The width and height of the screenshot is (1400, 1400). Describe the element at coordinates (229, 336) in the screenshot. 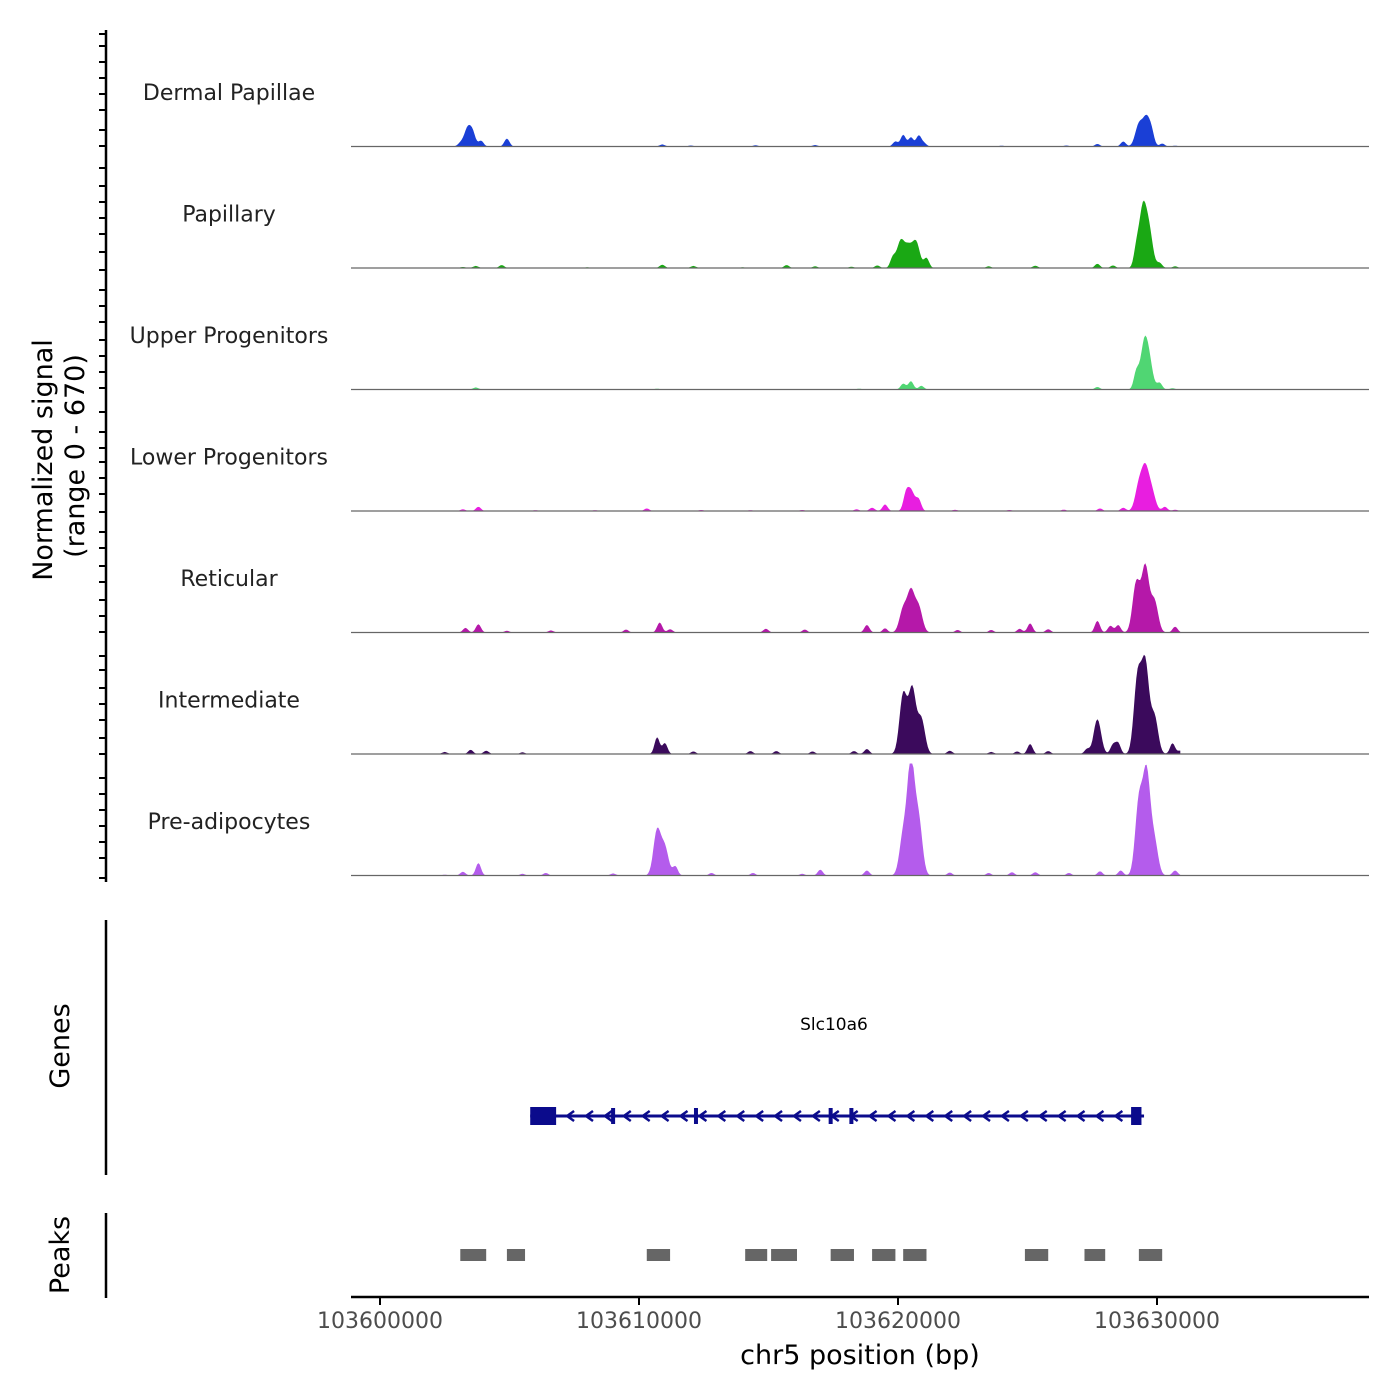

I see `track-label: Upper Progenitors` at that location.